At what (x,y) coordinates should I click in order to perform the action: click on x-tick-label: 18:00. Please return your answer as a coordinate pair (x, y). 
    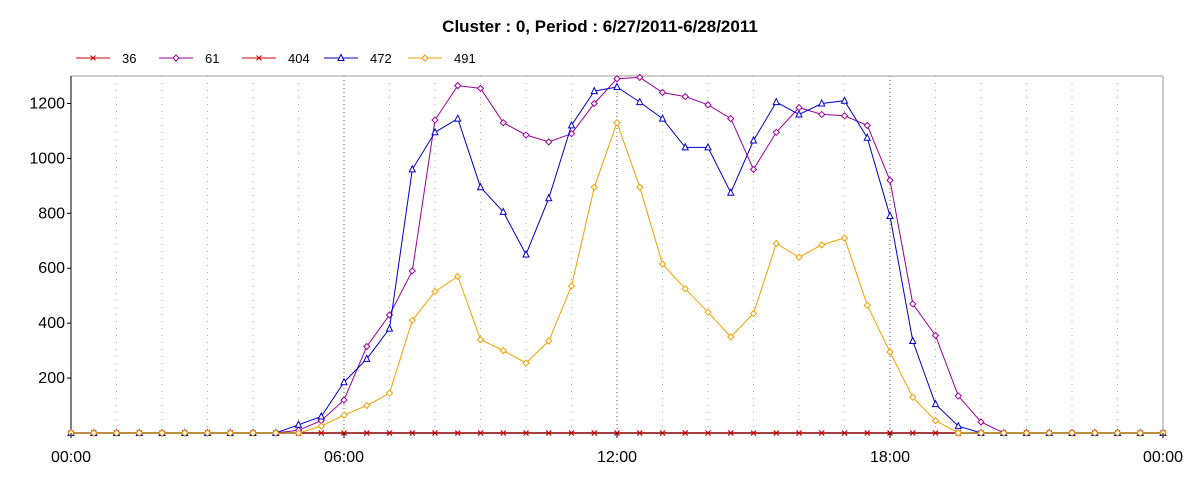
    Looking at the image, I should click on (890, 457).